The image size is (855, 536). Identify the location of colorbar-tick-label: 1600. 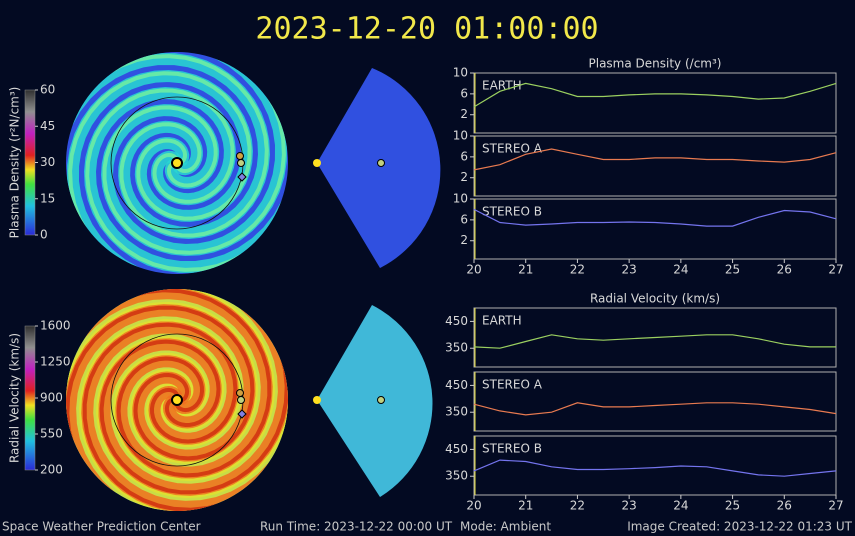
(55, 326).